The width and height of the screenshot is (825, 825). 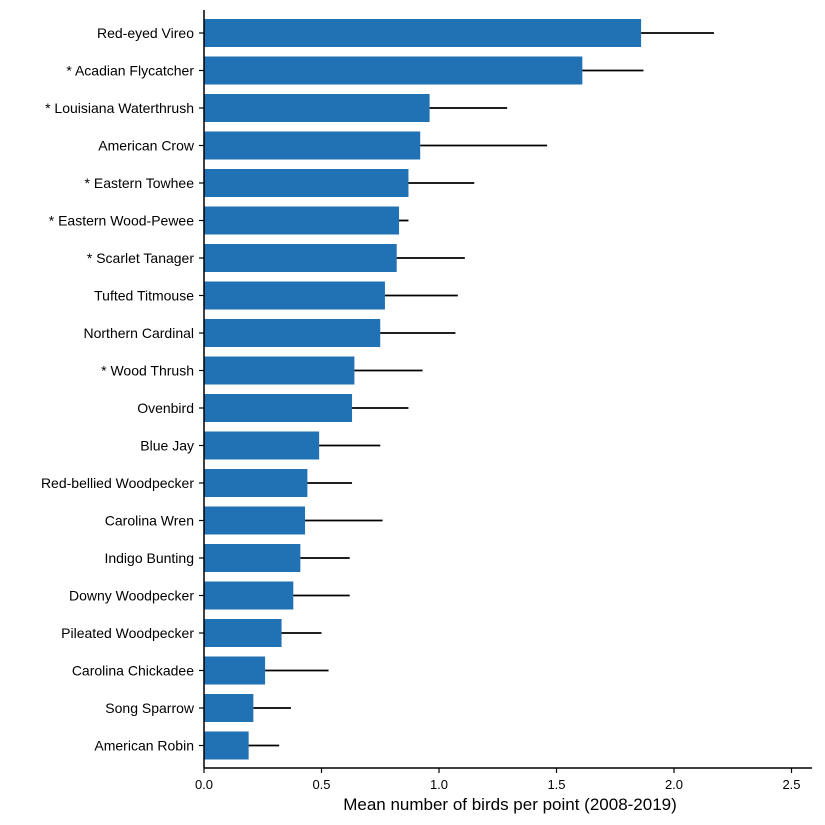 I want to click on category-label: Red-bellied Woodpecker, so click(x=117, y=483).